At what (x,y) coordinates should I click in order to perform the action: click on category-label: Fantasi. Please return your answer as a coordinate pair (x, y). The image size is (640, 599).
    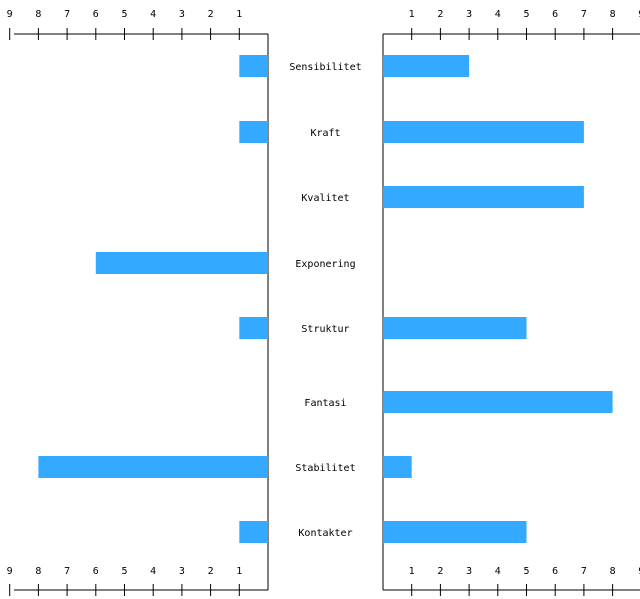
    Looking at the image, I should click on (325, 403).